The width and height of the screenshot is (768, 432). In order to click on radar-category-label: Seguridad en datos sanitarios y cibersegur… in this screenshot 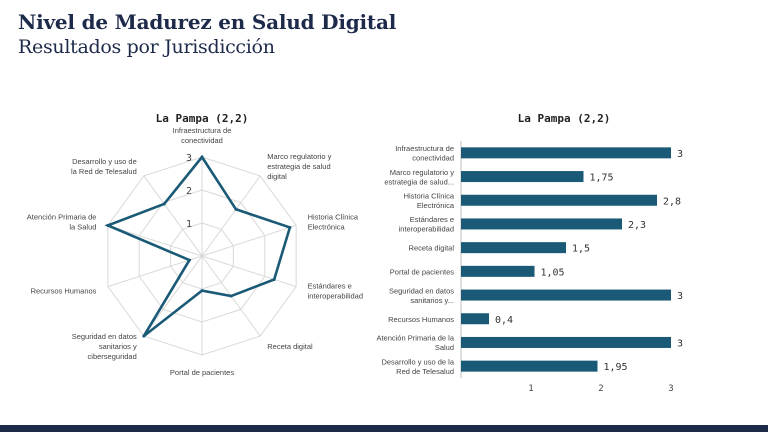, I will do `click(104, 346)`.